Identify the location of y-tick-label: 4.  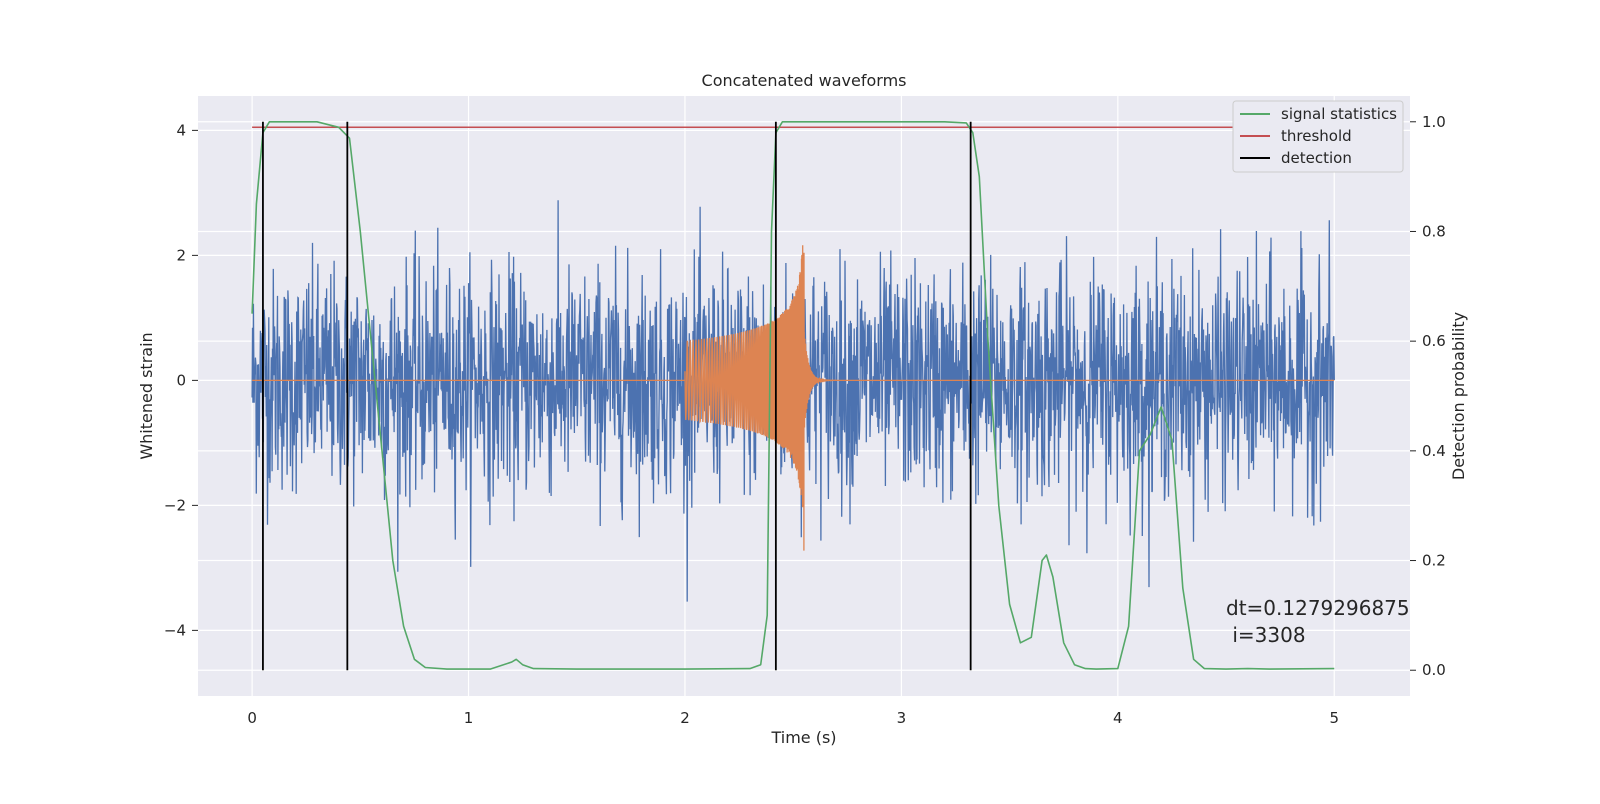
(181, 130).